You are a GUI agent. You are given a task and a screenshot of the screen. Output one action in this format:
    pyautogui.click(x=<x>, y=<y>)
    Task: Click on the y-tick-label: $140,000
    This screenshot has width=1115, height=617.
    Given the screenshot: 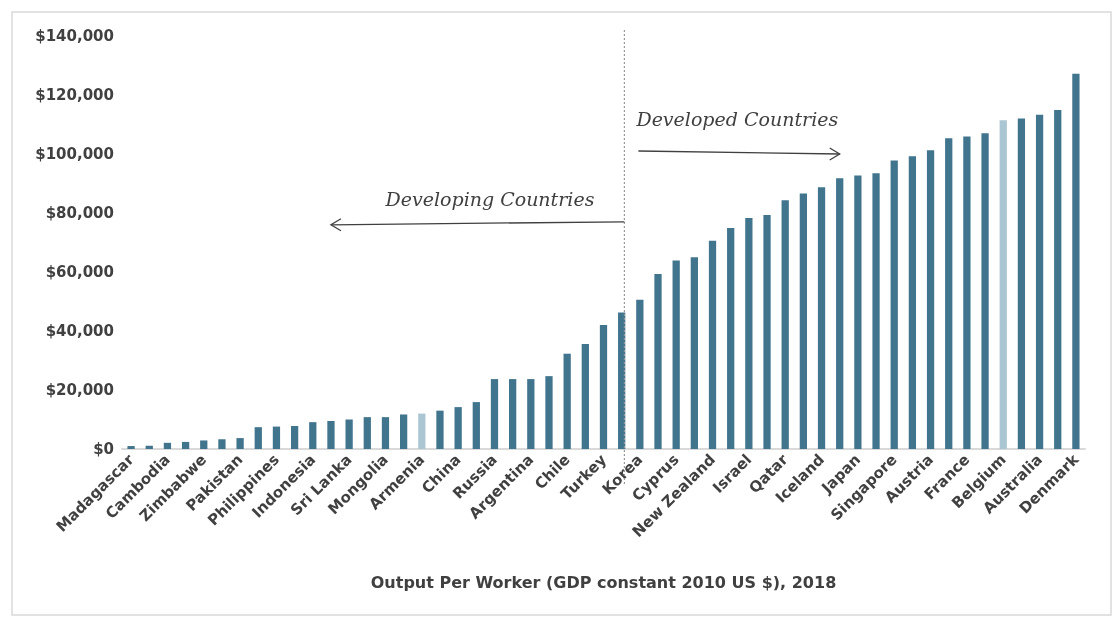 What is the action you would take?
    pyautogui.click(x=74, y=36)
    